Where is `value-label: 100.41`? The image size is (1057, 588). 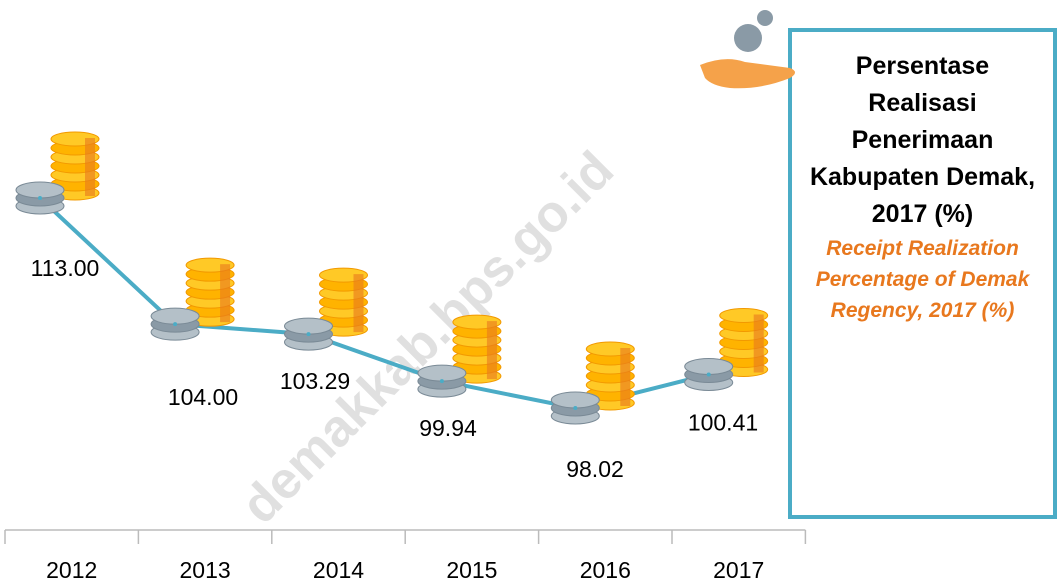
value-label: 100.41 is located at coordinates (723, 423).